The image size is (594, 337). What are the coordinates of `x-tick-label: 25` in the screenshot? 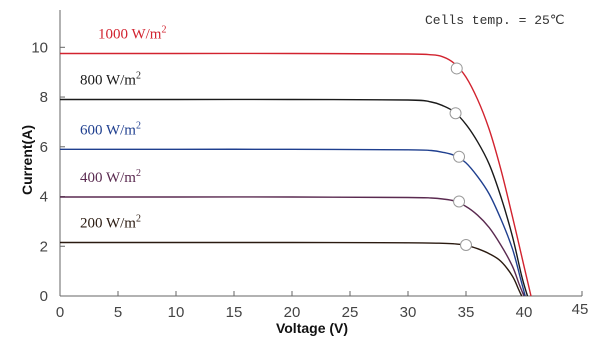 It's located at (350, 312).